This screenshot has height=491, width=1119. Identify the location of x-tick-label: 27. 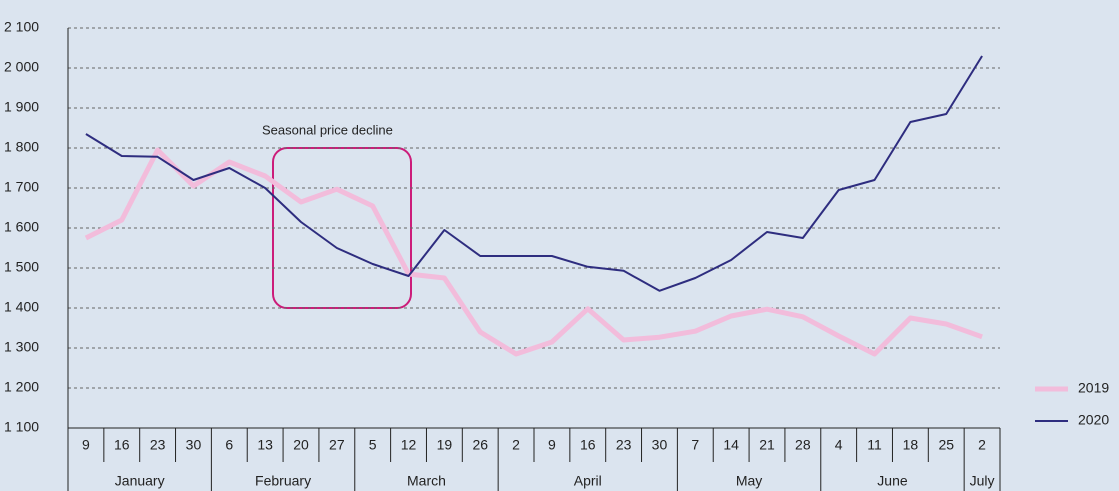
(337, 445).